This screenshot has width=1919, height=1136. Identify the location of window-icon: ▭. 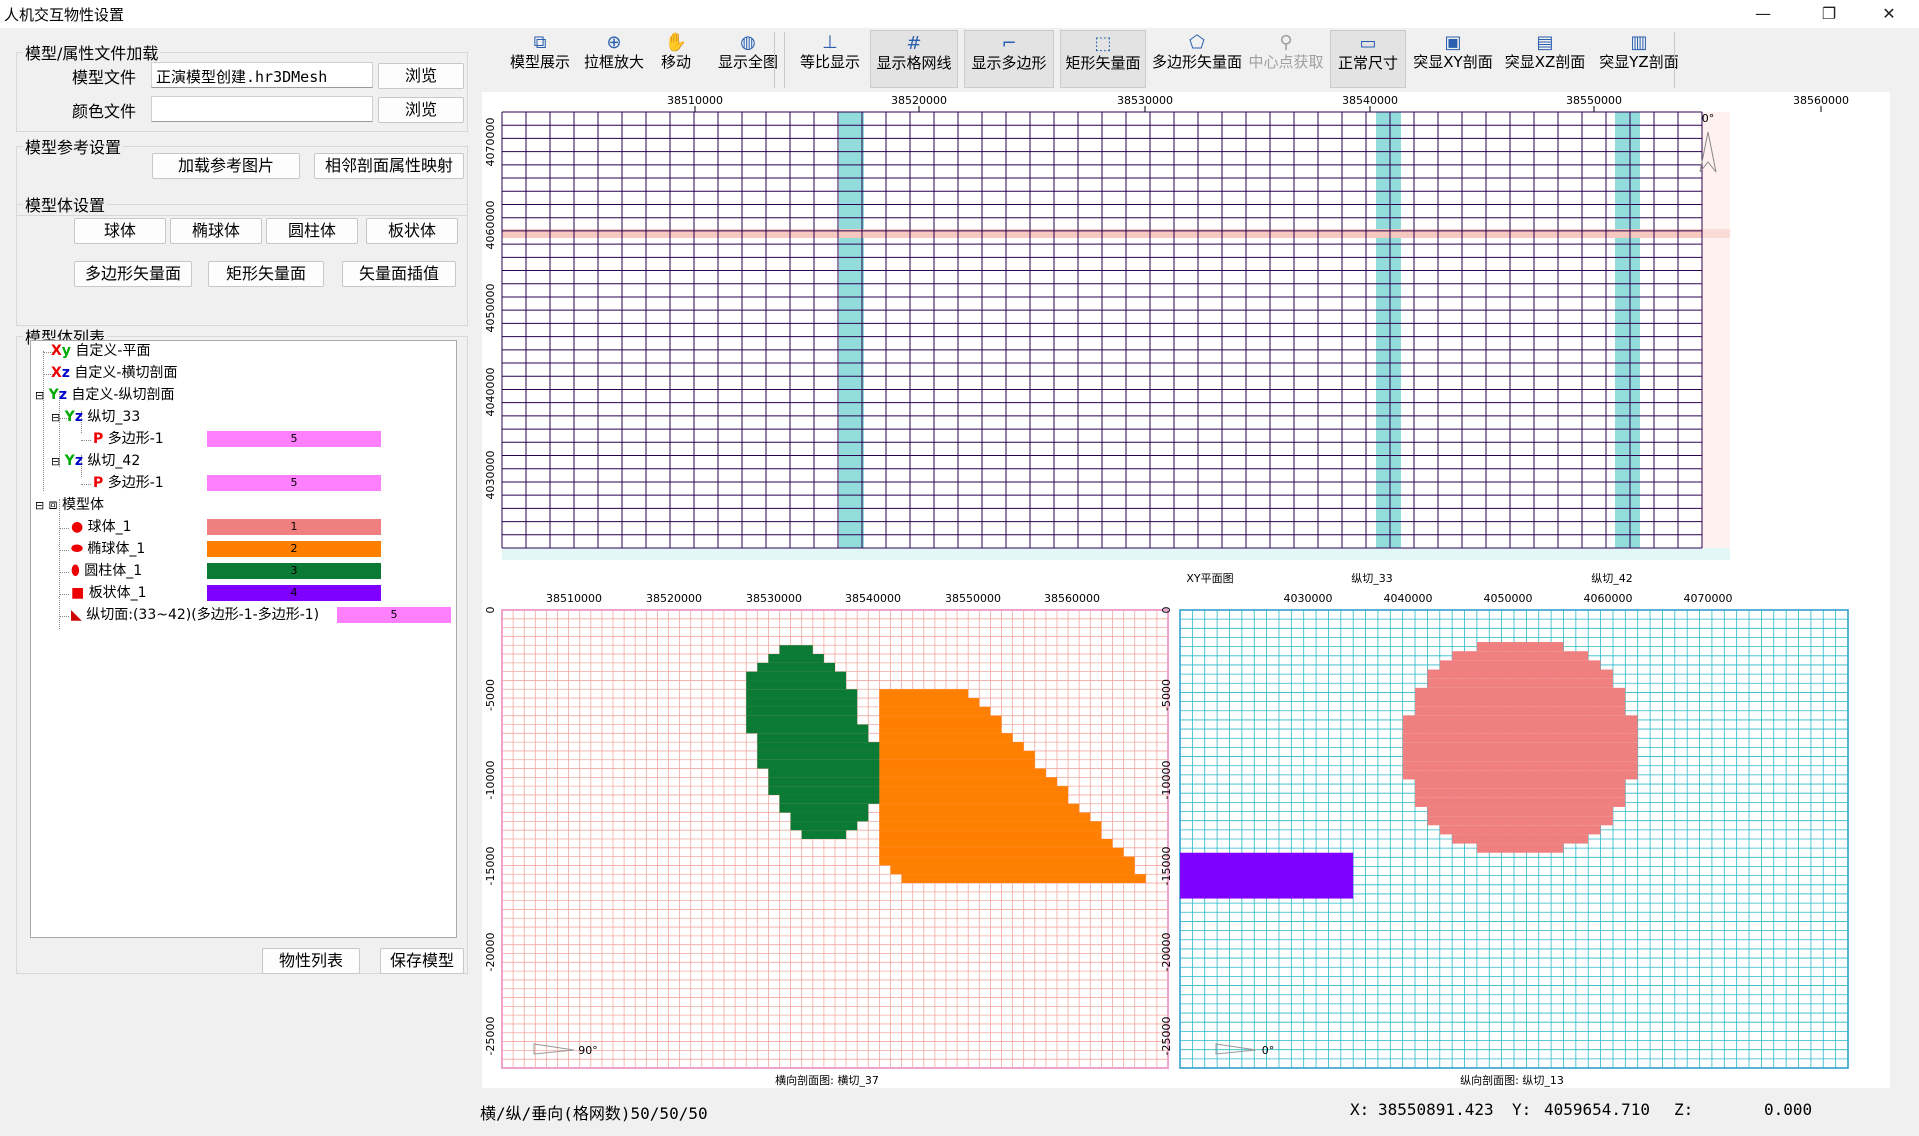
(1368, 43).